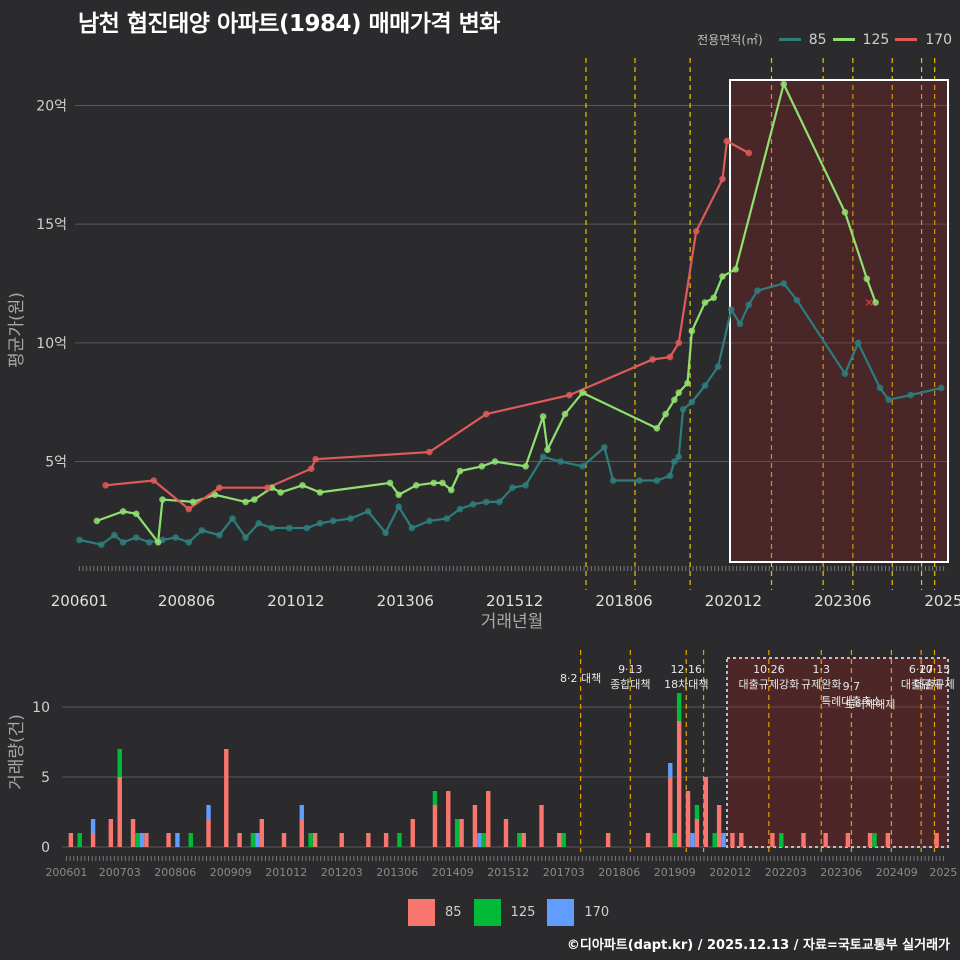 The height and width of the screenshot is (960, 960). I want to click on bar-legend-item-125: 125, so click(504, 912).